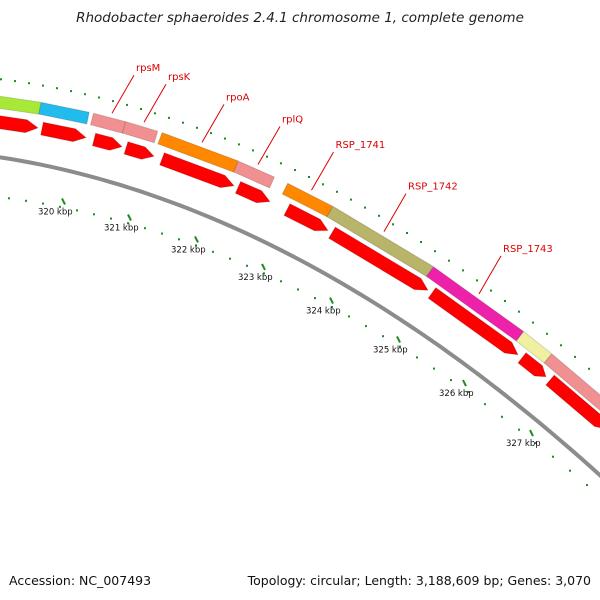 This screenshot has width=600, height=600. Describe the element at coordinates (148, 68) in the screenshot. I see `gene-label-rpsm: rpsM` at that location.